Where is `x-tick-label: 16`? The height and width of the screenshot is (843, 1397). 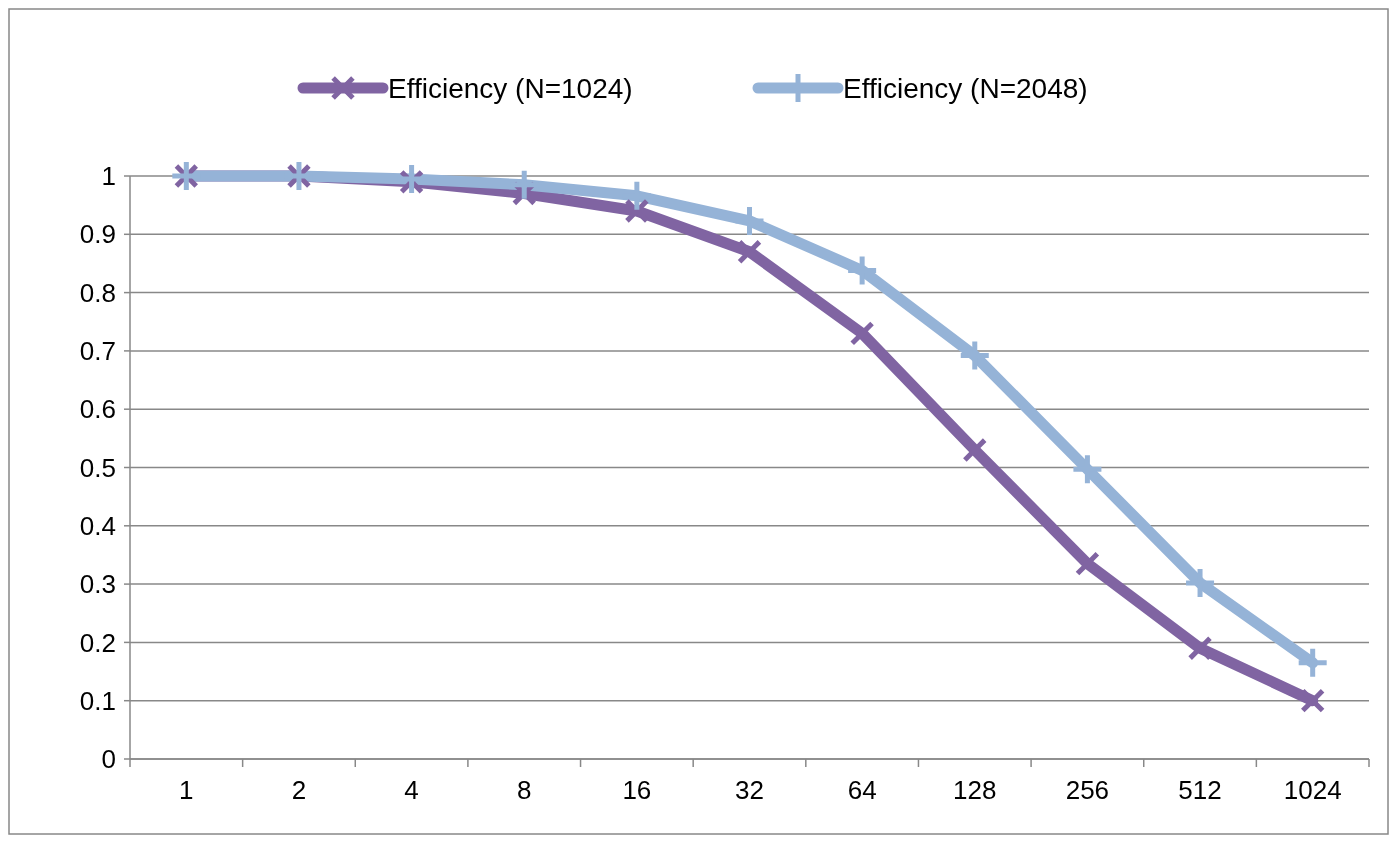
x-tick-label: 16 is located at coordinates (637, 790).